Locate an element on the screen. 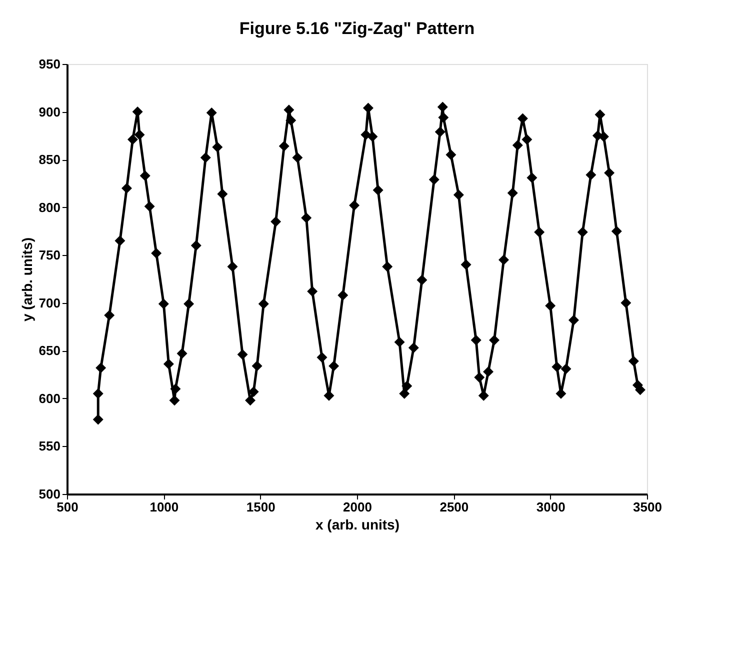 The image size is (752, 668). y-tick-label: 700 is located at coordinates (49, 302).